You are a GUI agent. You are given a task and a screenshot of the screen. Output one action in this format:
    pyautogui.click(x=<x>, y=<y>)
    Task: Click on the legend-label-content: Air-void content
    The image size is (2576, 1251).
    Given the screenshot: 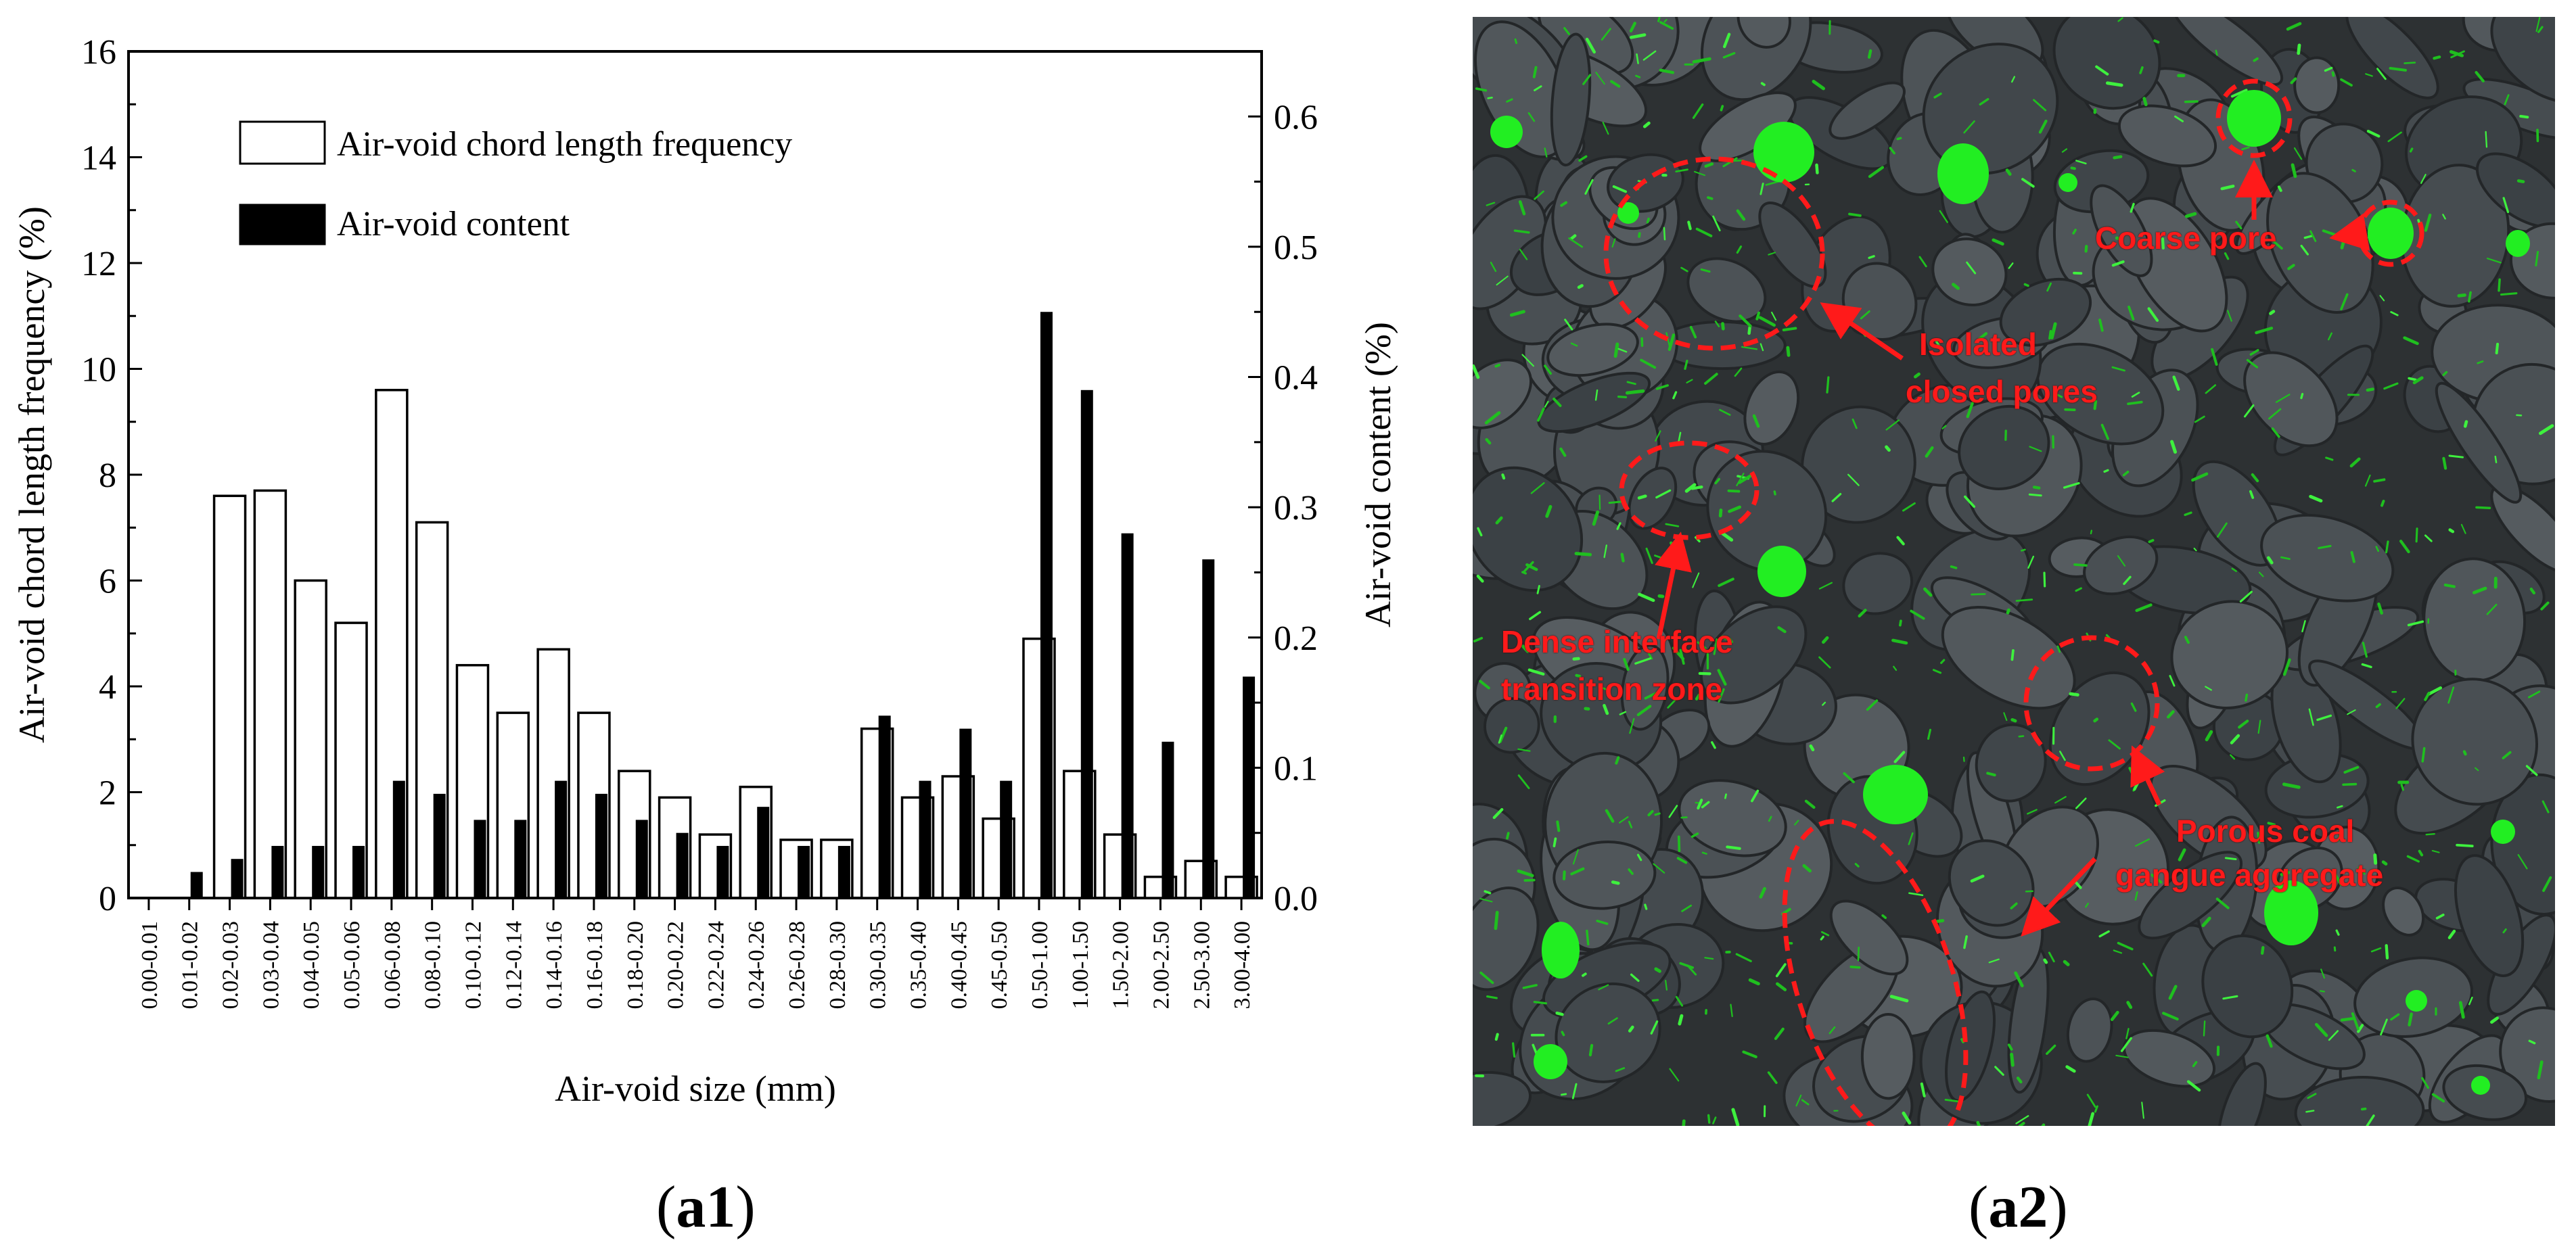 What is the action you would take?
    pyautogui.click(x=453, y=224)
    